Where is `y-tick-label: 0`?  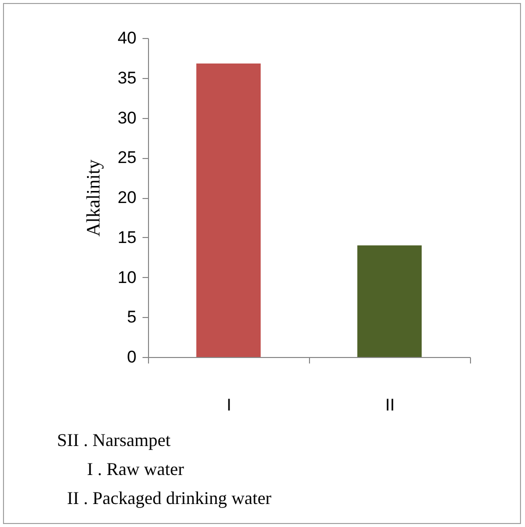 y-tick-label: 0 is located at coordinates (131, 357).